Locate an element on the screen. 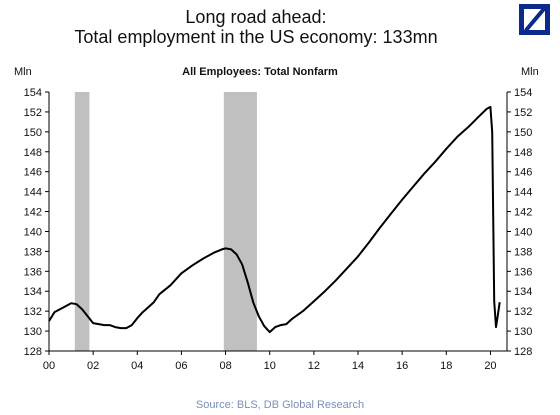  chart-title-line-1: Long road ahead: is located at coordinates (256, 17).